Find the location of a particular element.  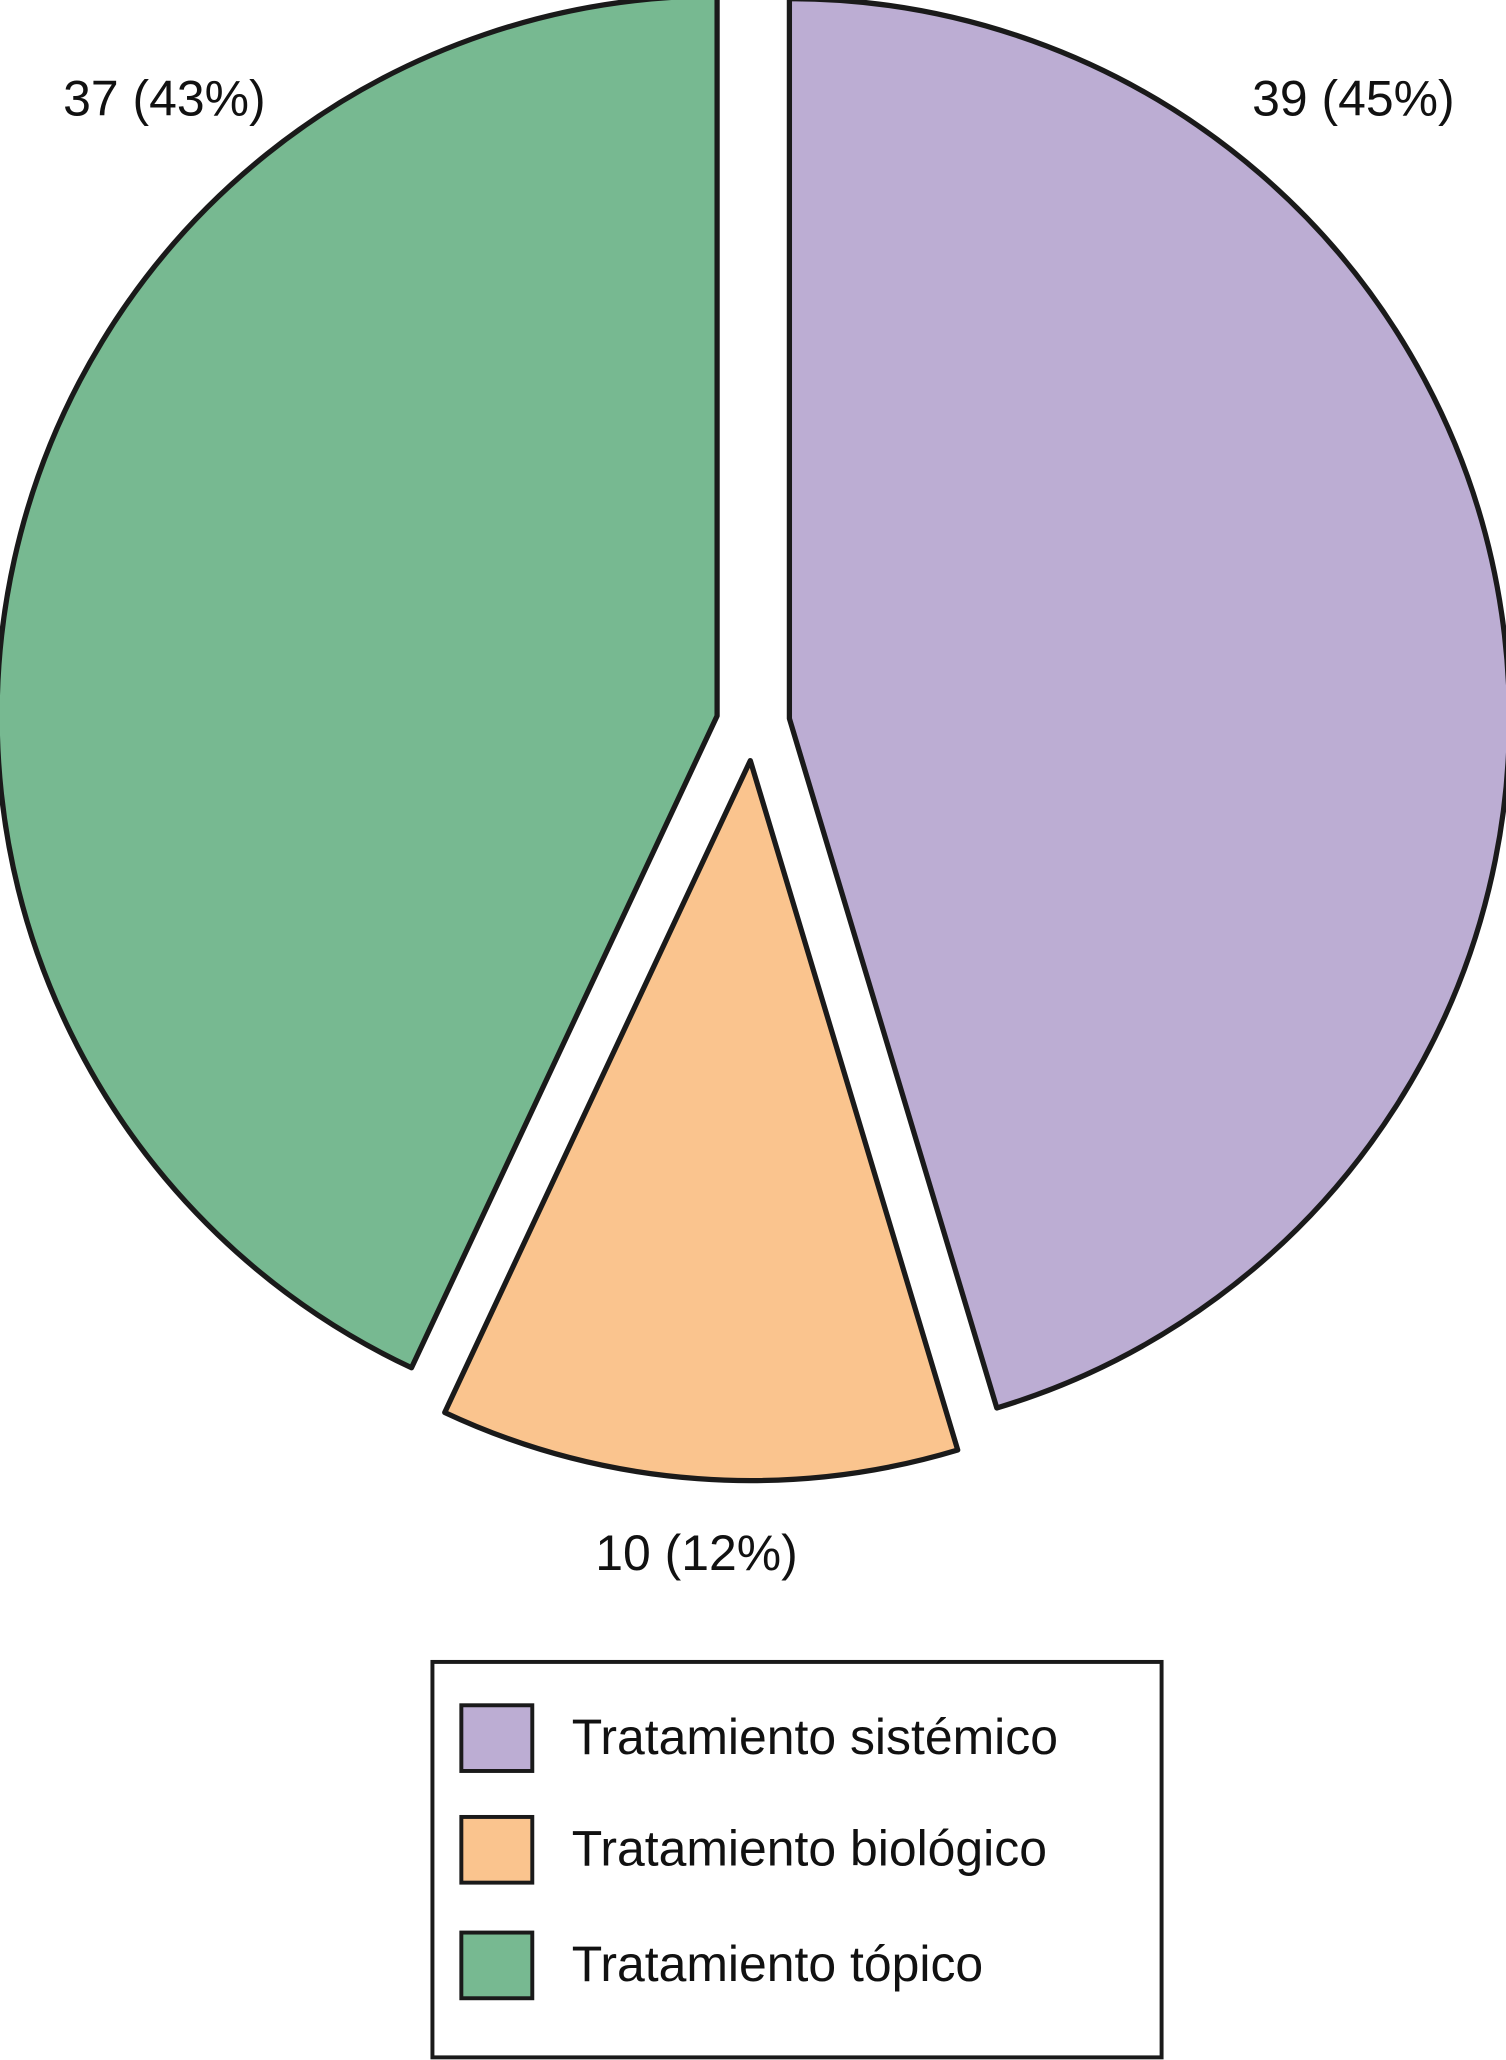

legend-box is located at coordinates (797, 1859).